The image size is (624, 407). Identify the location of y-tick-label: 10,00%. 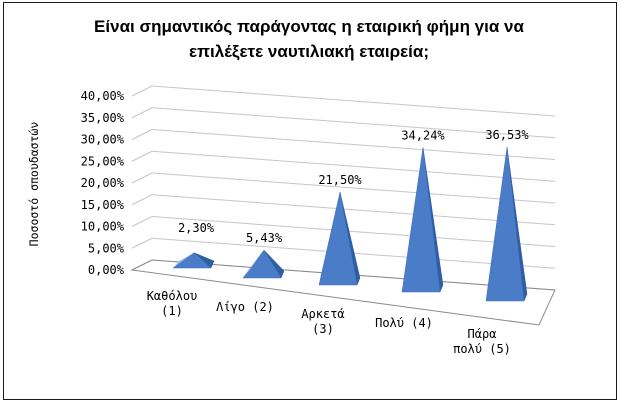
(103, 227).